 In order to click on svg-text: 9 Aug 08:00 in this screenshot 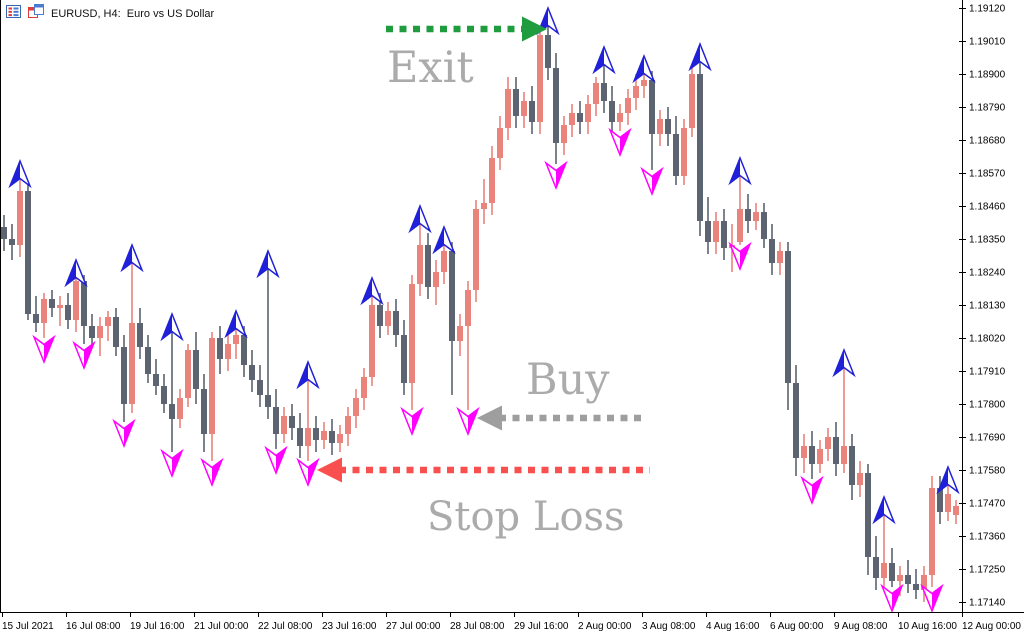, I will do `click(861, 626)`.